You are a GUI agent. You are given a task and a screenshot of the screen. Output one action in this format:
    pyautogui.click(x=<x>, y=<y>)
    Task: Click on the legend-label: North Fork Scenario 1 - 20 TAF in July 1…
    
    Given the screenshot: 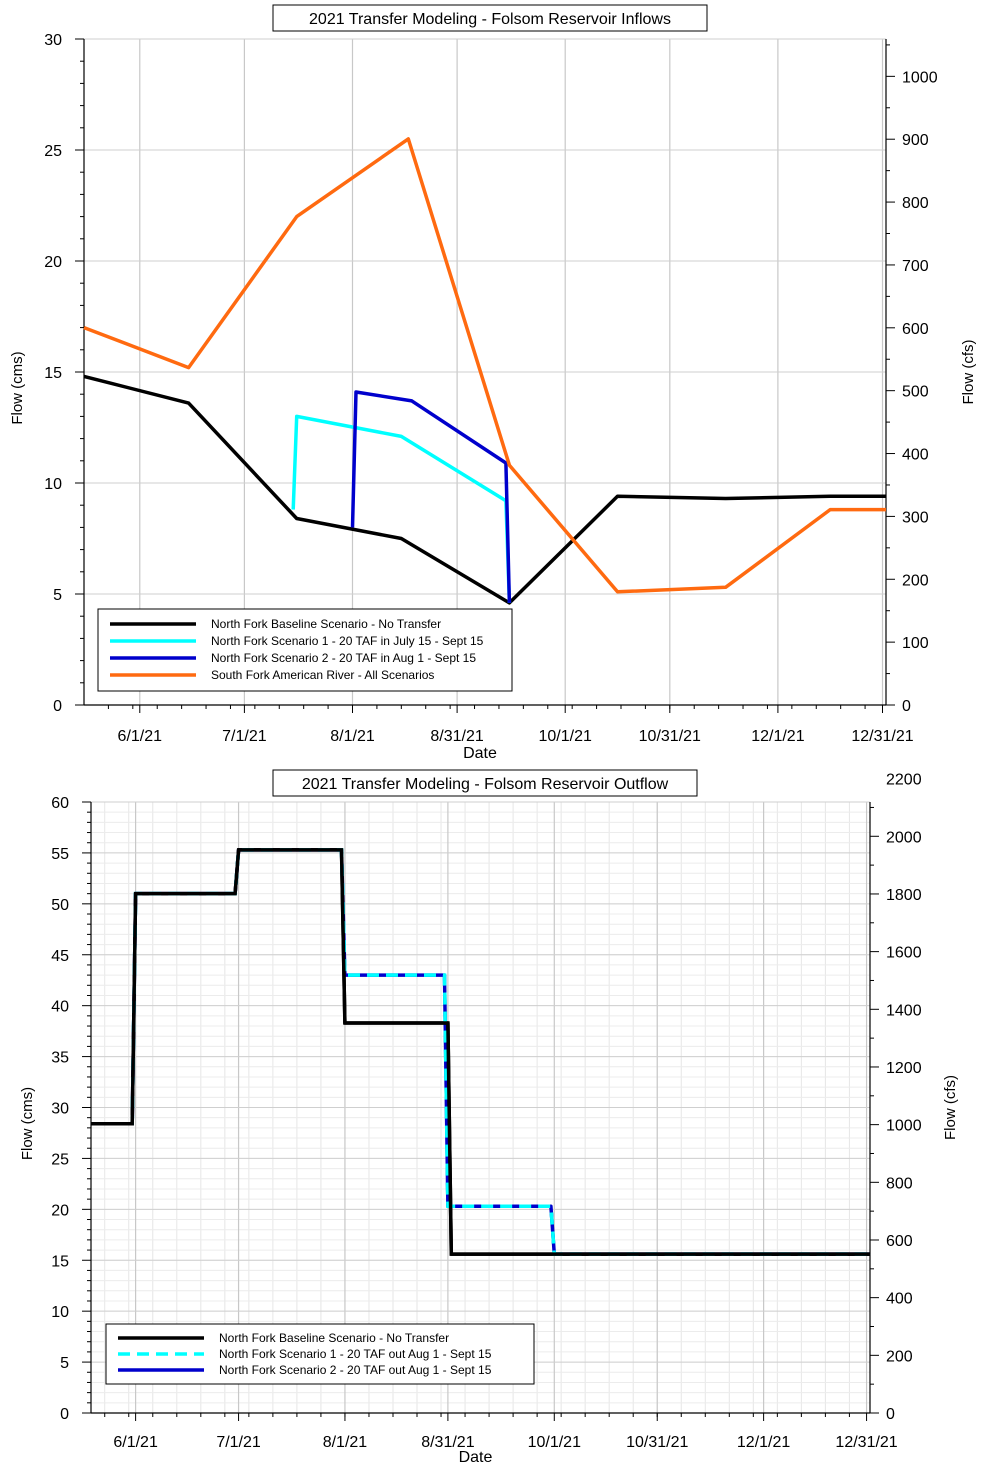 What is the action you would take?
    pyautogui.click(x=347, y=641)
    